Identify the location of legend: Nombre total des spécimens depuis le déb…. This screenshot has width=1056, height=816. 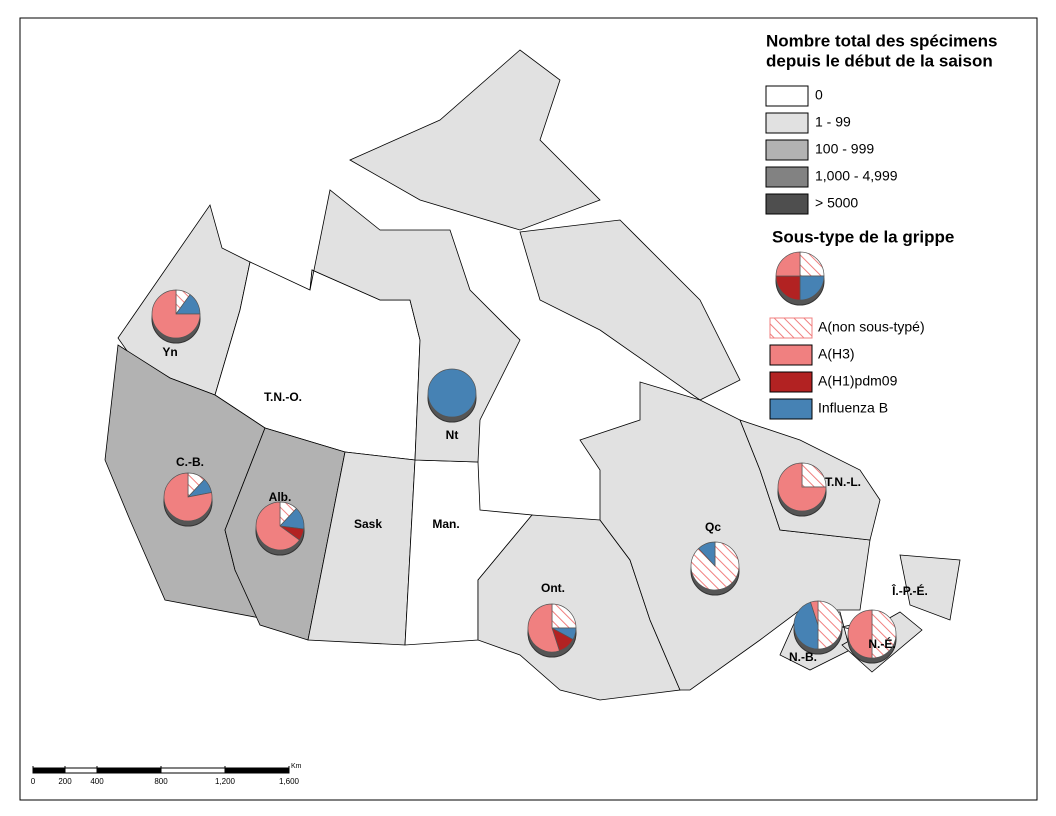
(881, 225).